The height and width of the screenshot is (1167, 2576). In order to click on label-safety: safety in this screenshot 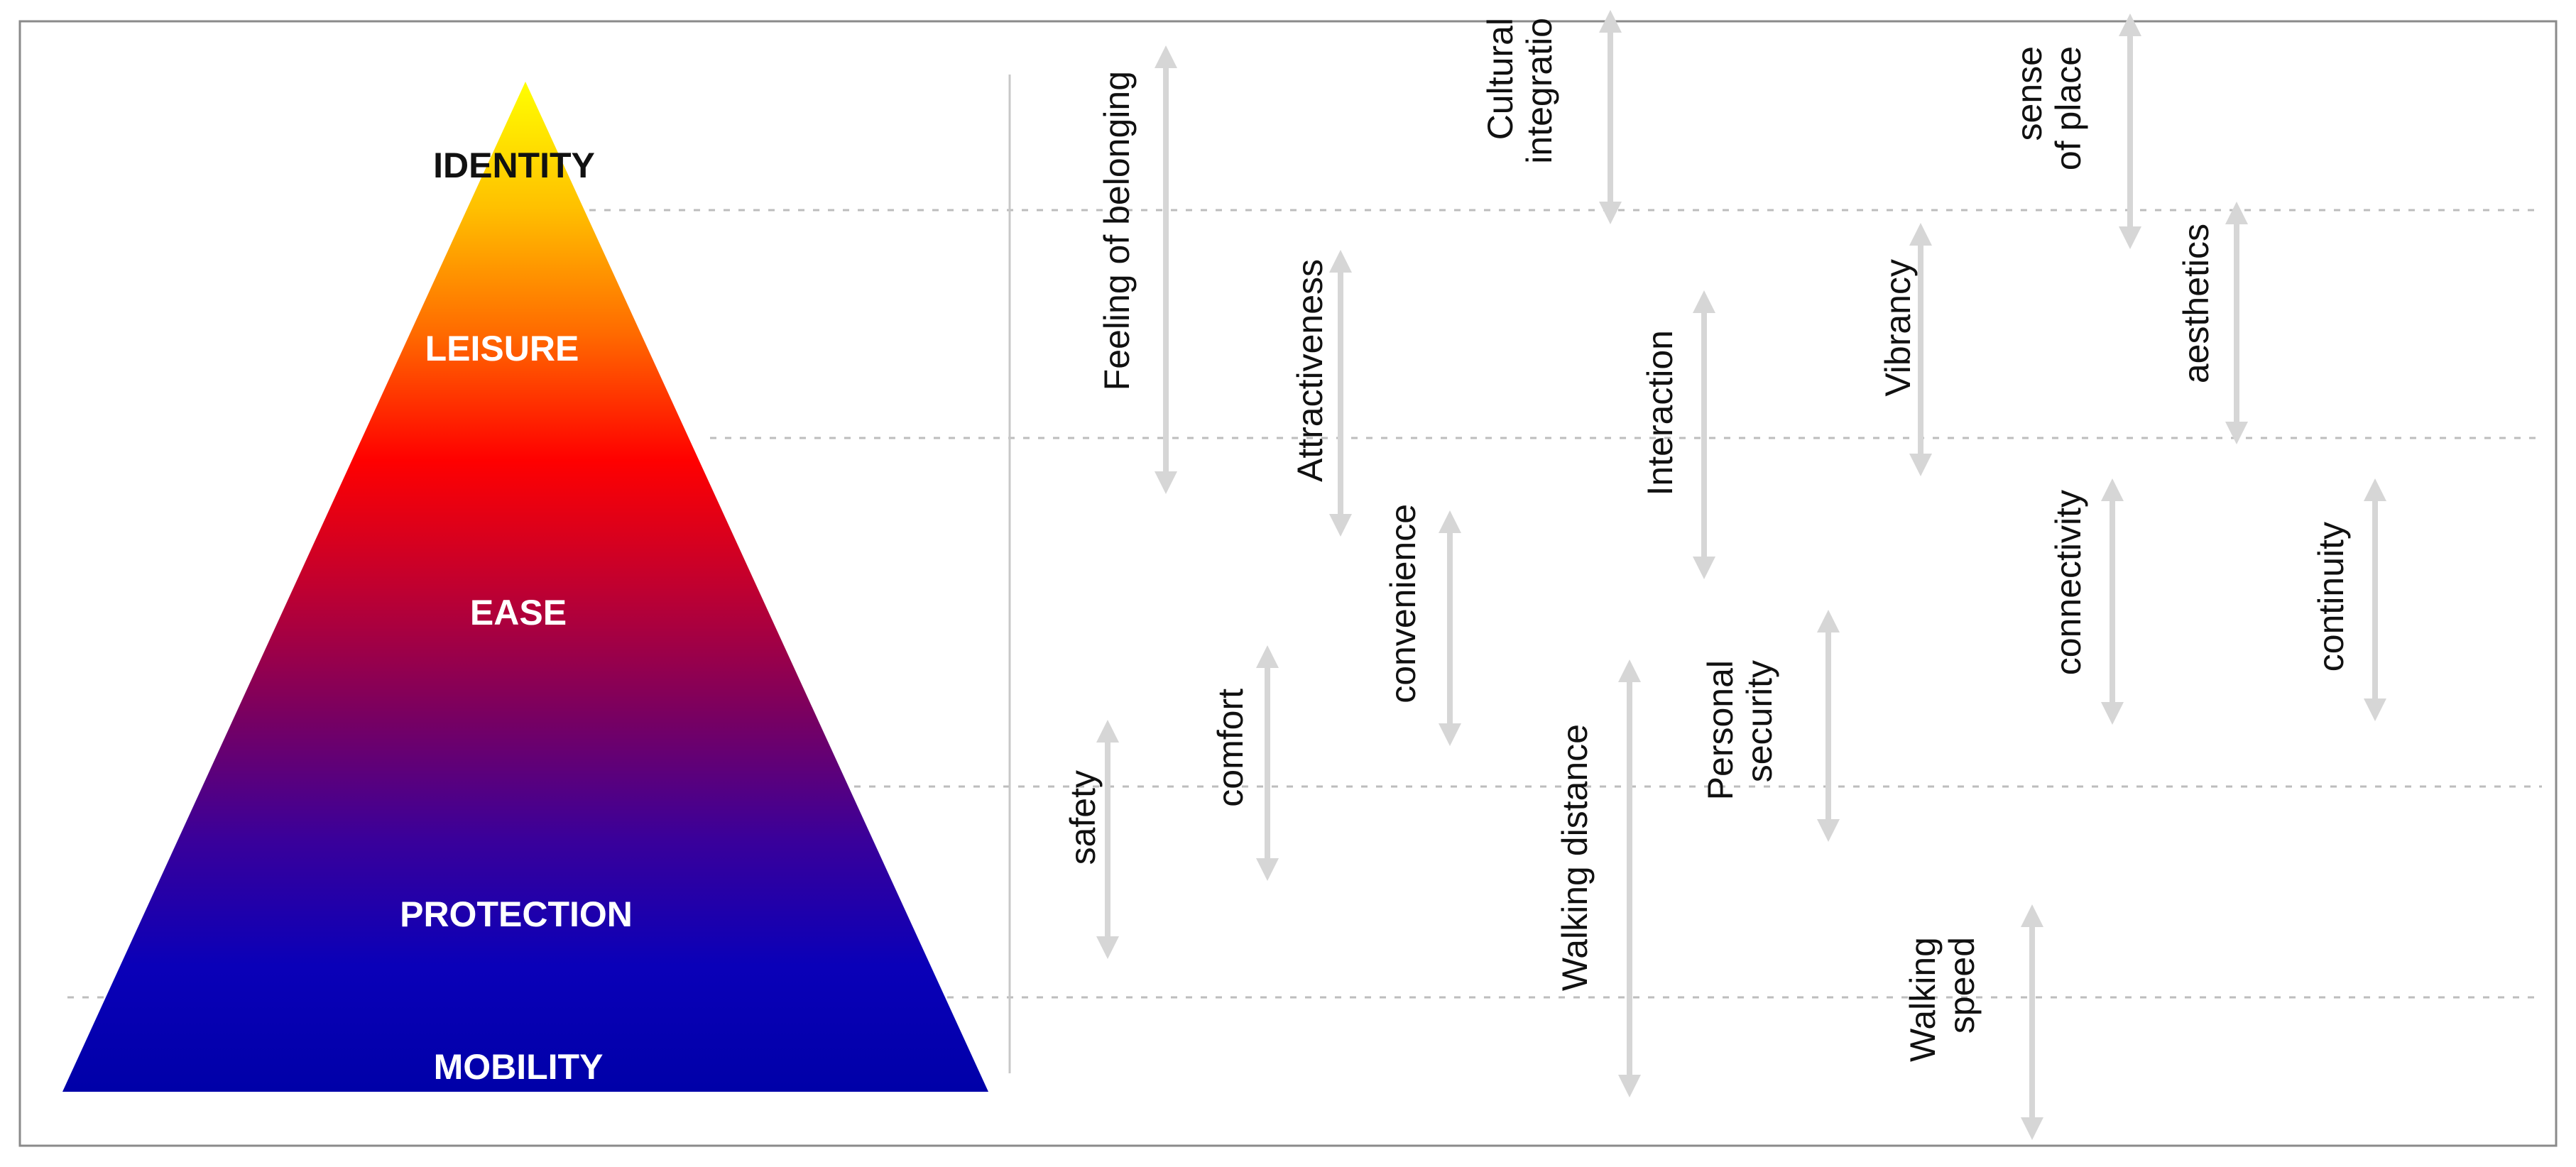, I will do `click(1083, 817)`.